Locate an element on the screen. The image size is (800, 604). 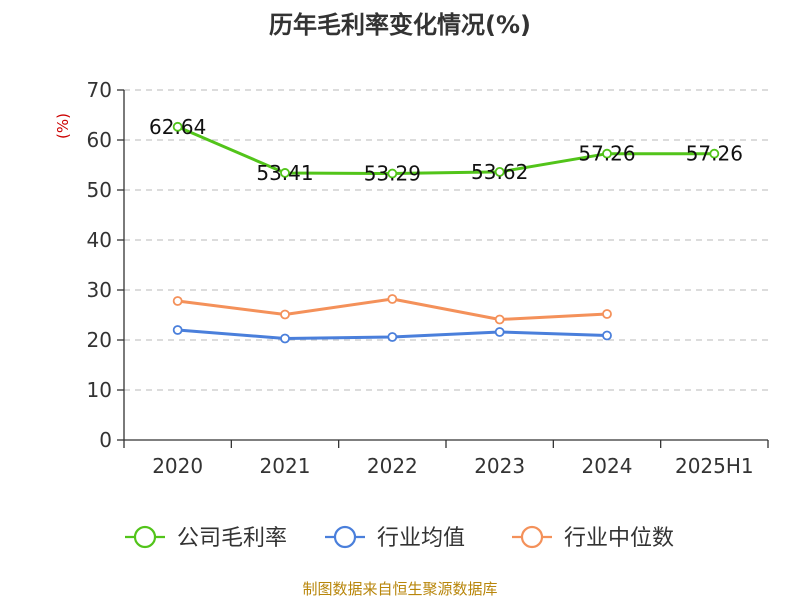
y-tick-label: 20 is located at coordinates (99, 340).